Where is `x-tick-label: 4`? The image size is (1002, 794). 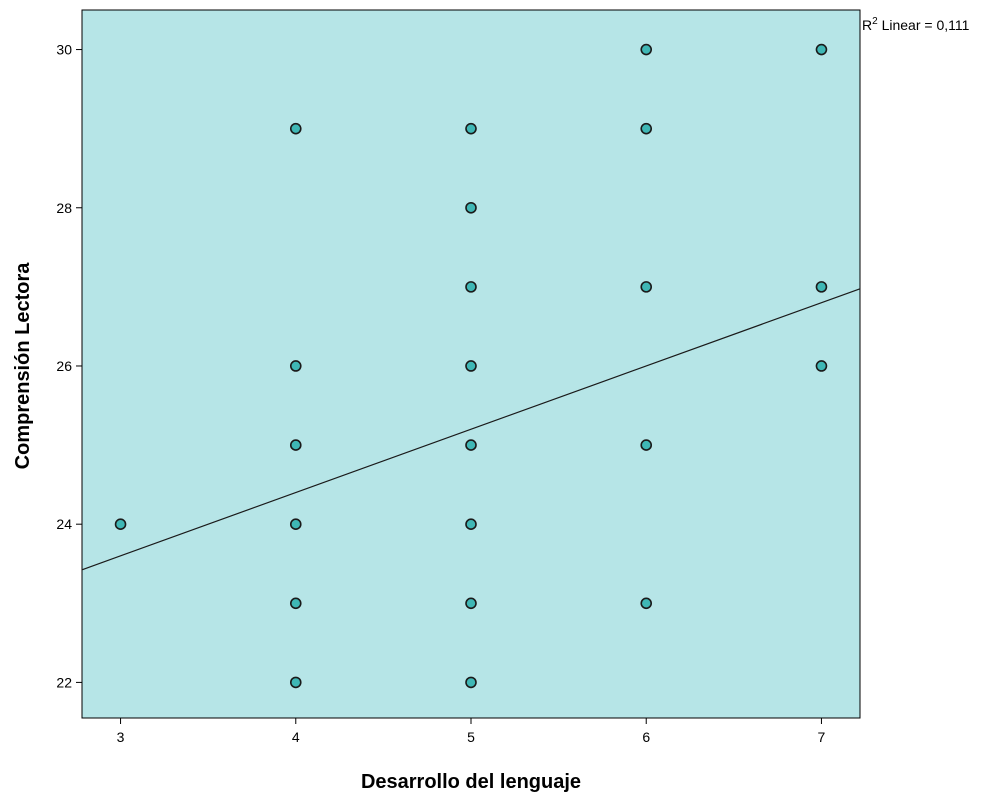 x-tick-label: 4 is located at coordinates (296, 737).